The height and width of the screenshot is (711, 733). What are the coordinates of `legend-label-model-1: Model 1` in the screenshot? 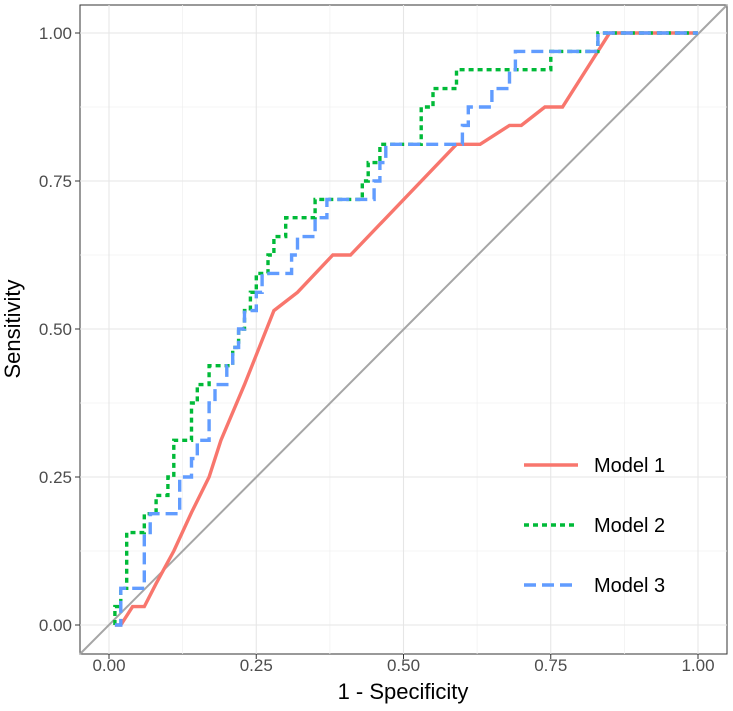 It's located at (629, 466).